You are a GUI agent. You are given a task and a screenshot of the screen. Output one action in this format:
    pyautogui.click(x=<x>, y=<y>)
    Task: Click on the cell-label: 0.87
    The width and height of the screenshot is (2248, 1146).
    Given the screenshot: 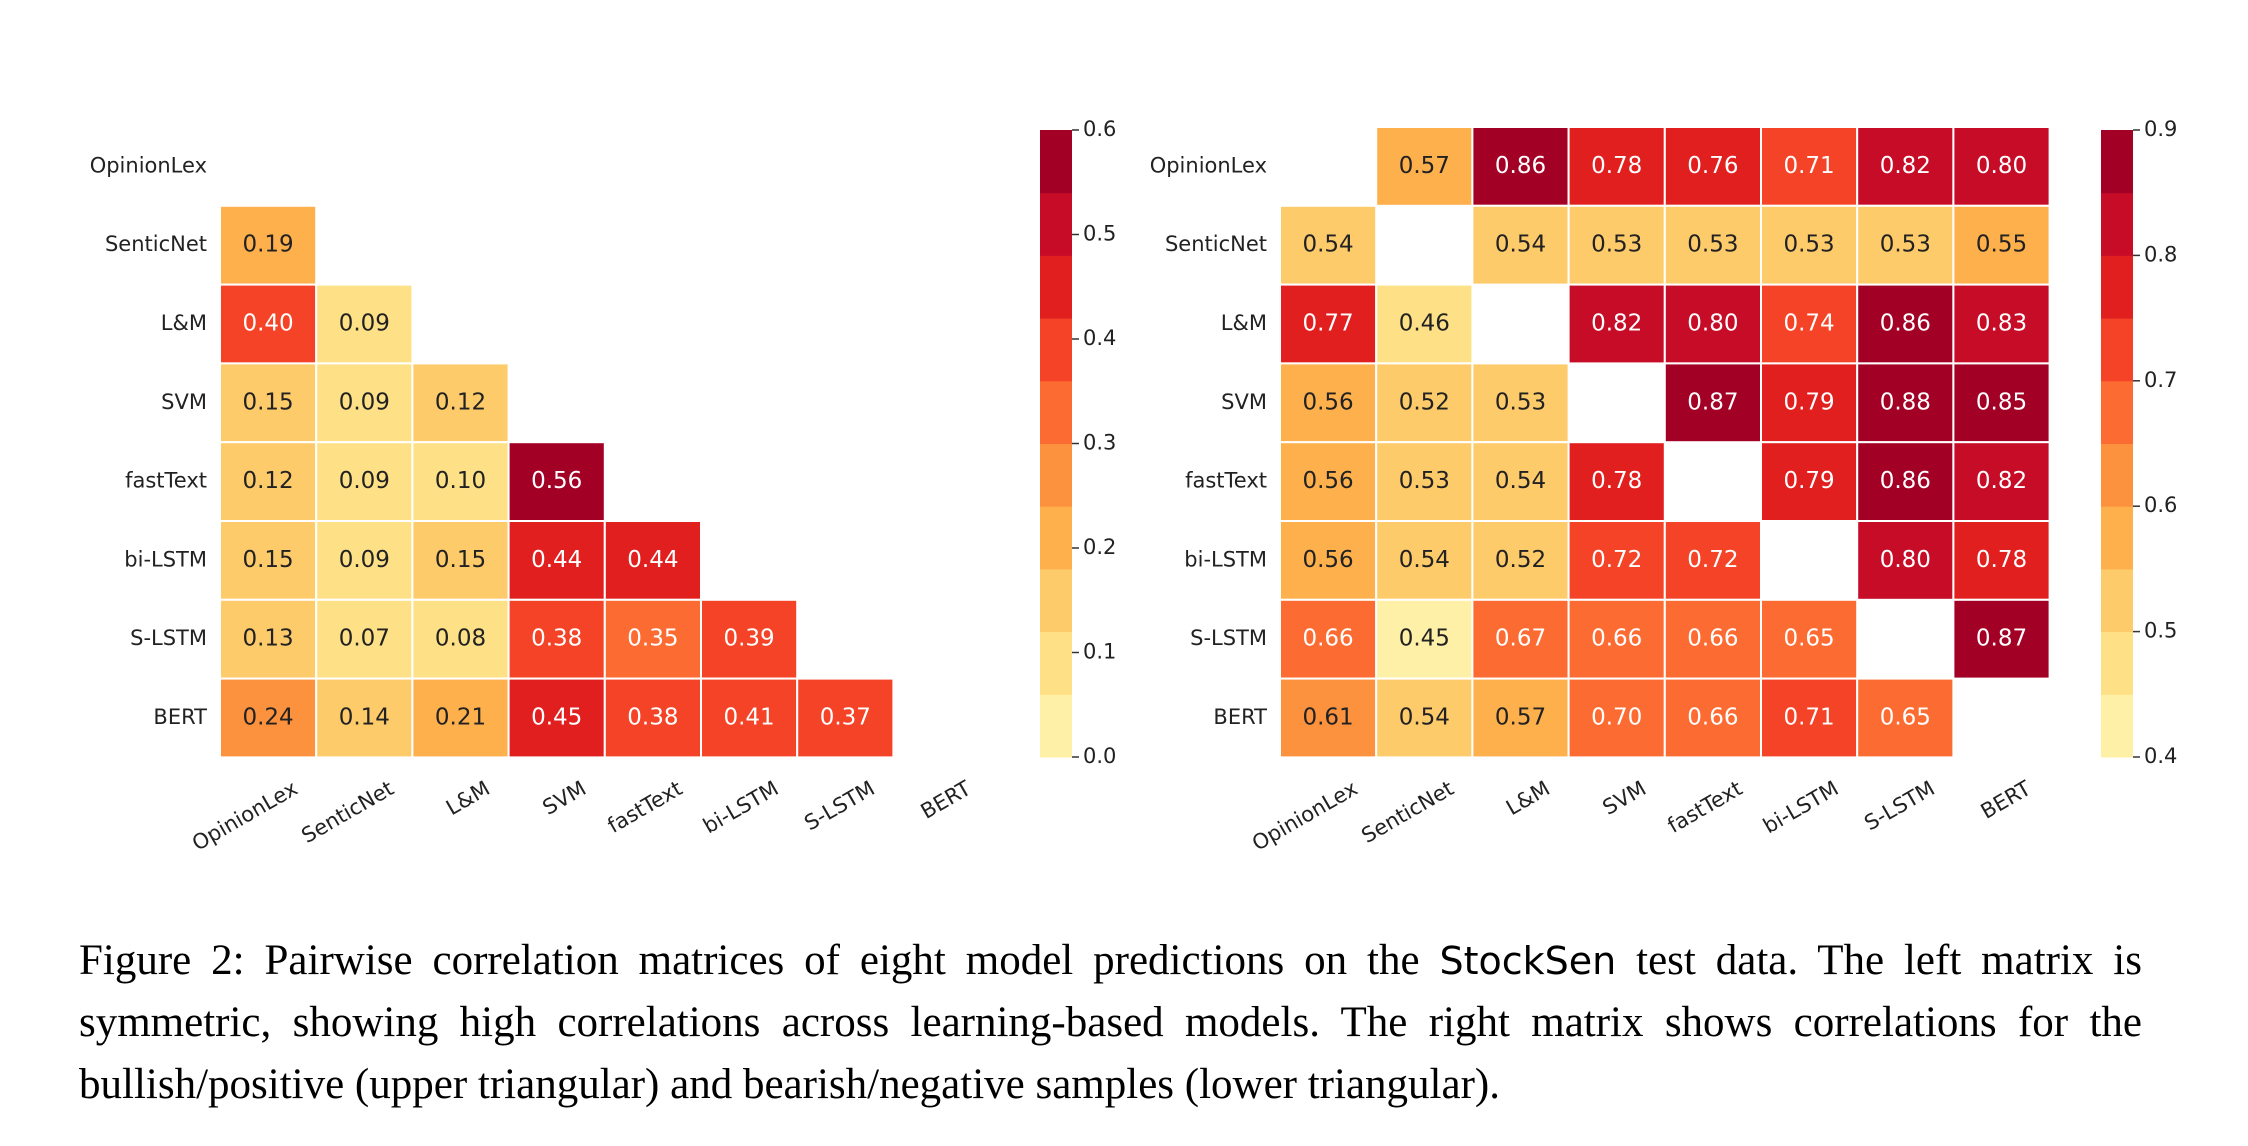 What is the action you would take?
    pyautogui.click(x=2001, y=639)
    